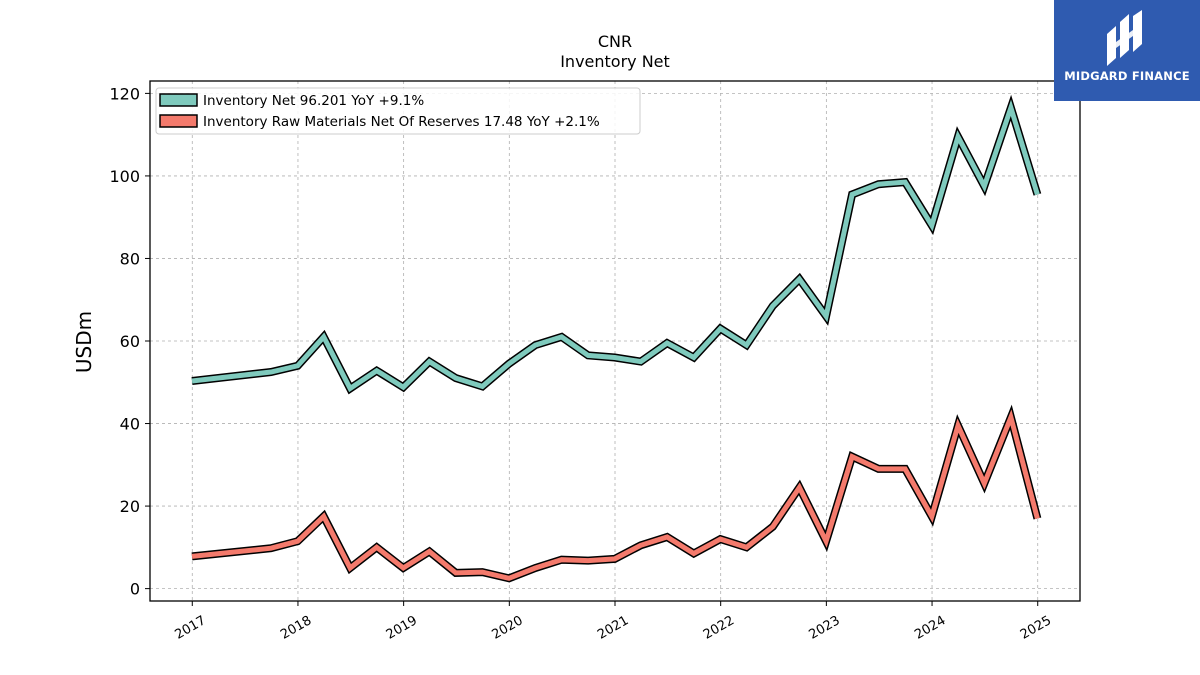 The image size is (1200, 675). I want to click on y-tick-label: 100, so click(124, 176).